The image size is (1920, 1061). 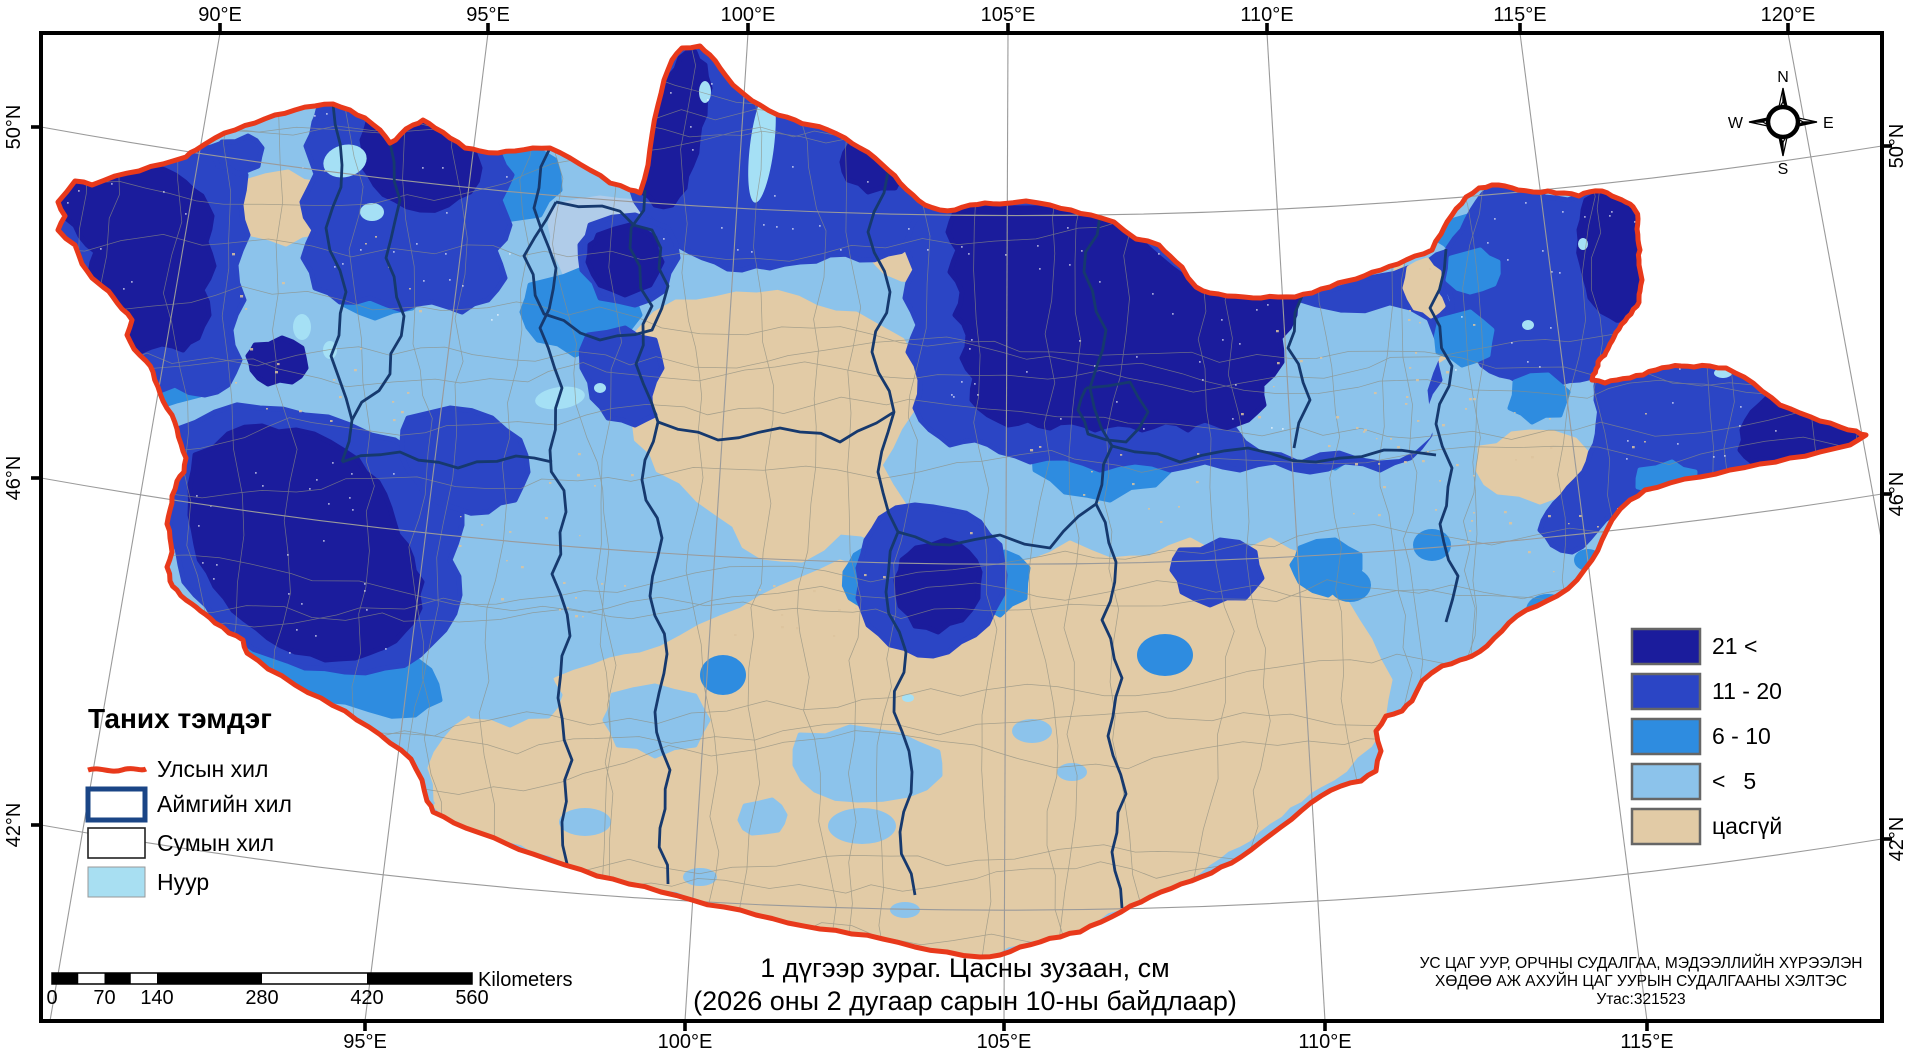 I want to click on svg-text: Таних тэмдэг, so click(x=180, y=718).